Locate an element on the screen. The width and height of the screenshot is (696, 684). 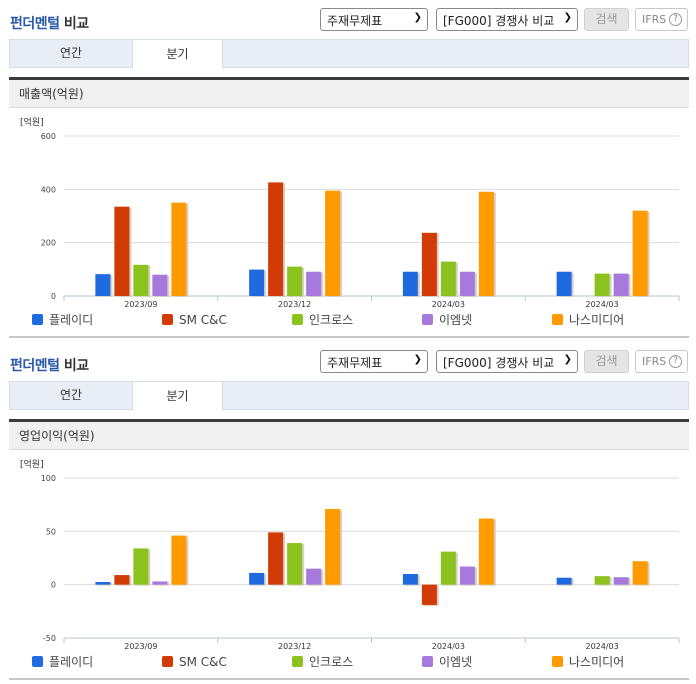
y-tick-label: 200 is located at coordinates (48, 243).